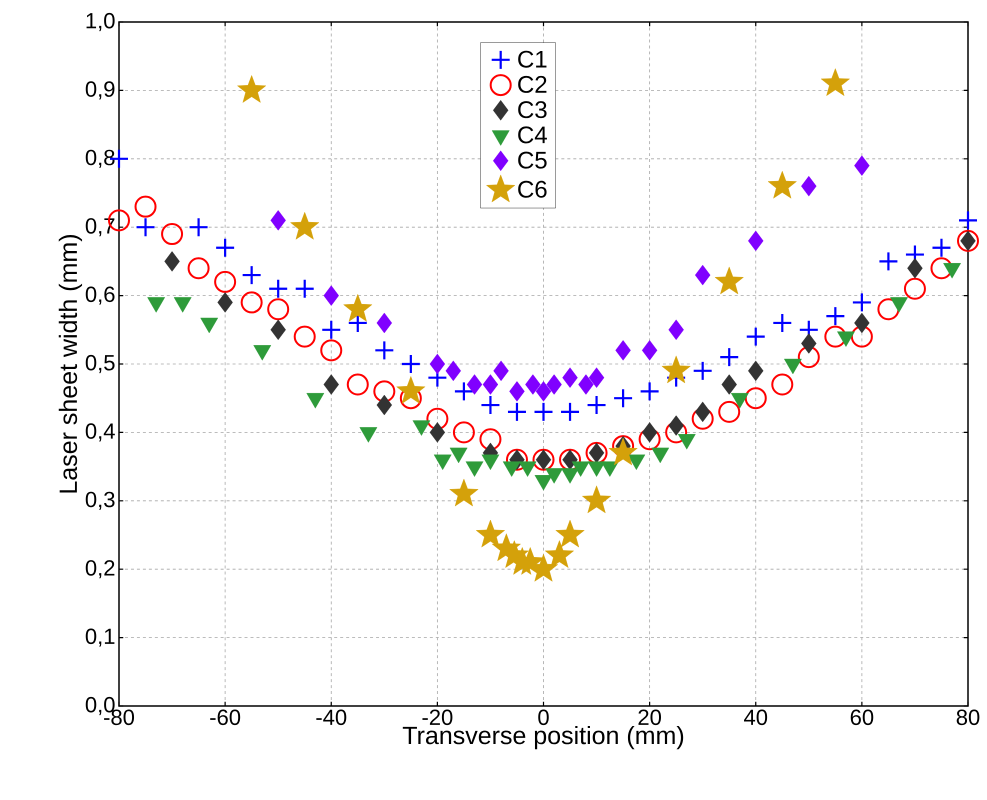 This screenshot has width=987, height=800. I want to click on y-tick-label: 1,0, so click(100, 22).